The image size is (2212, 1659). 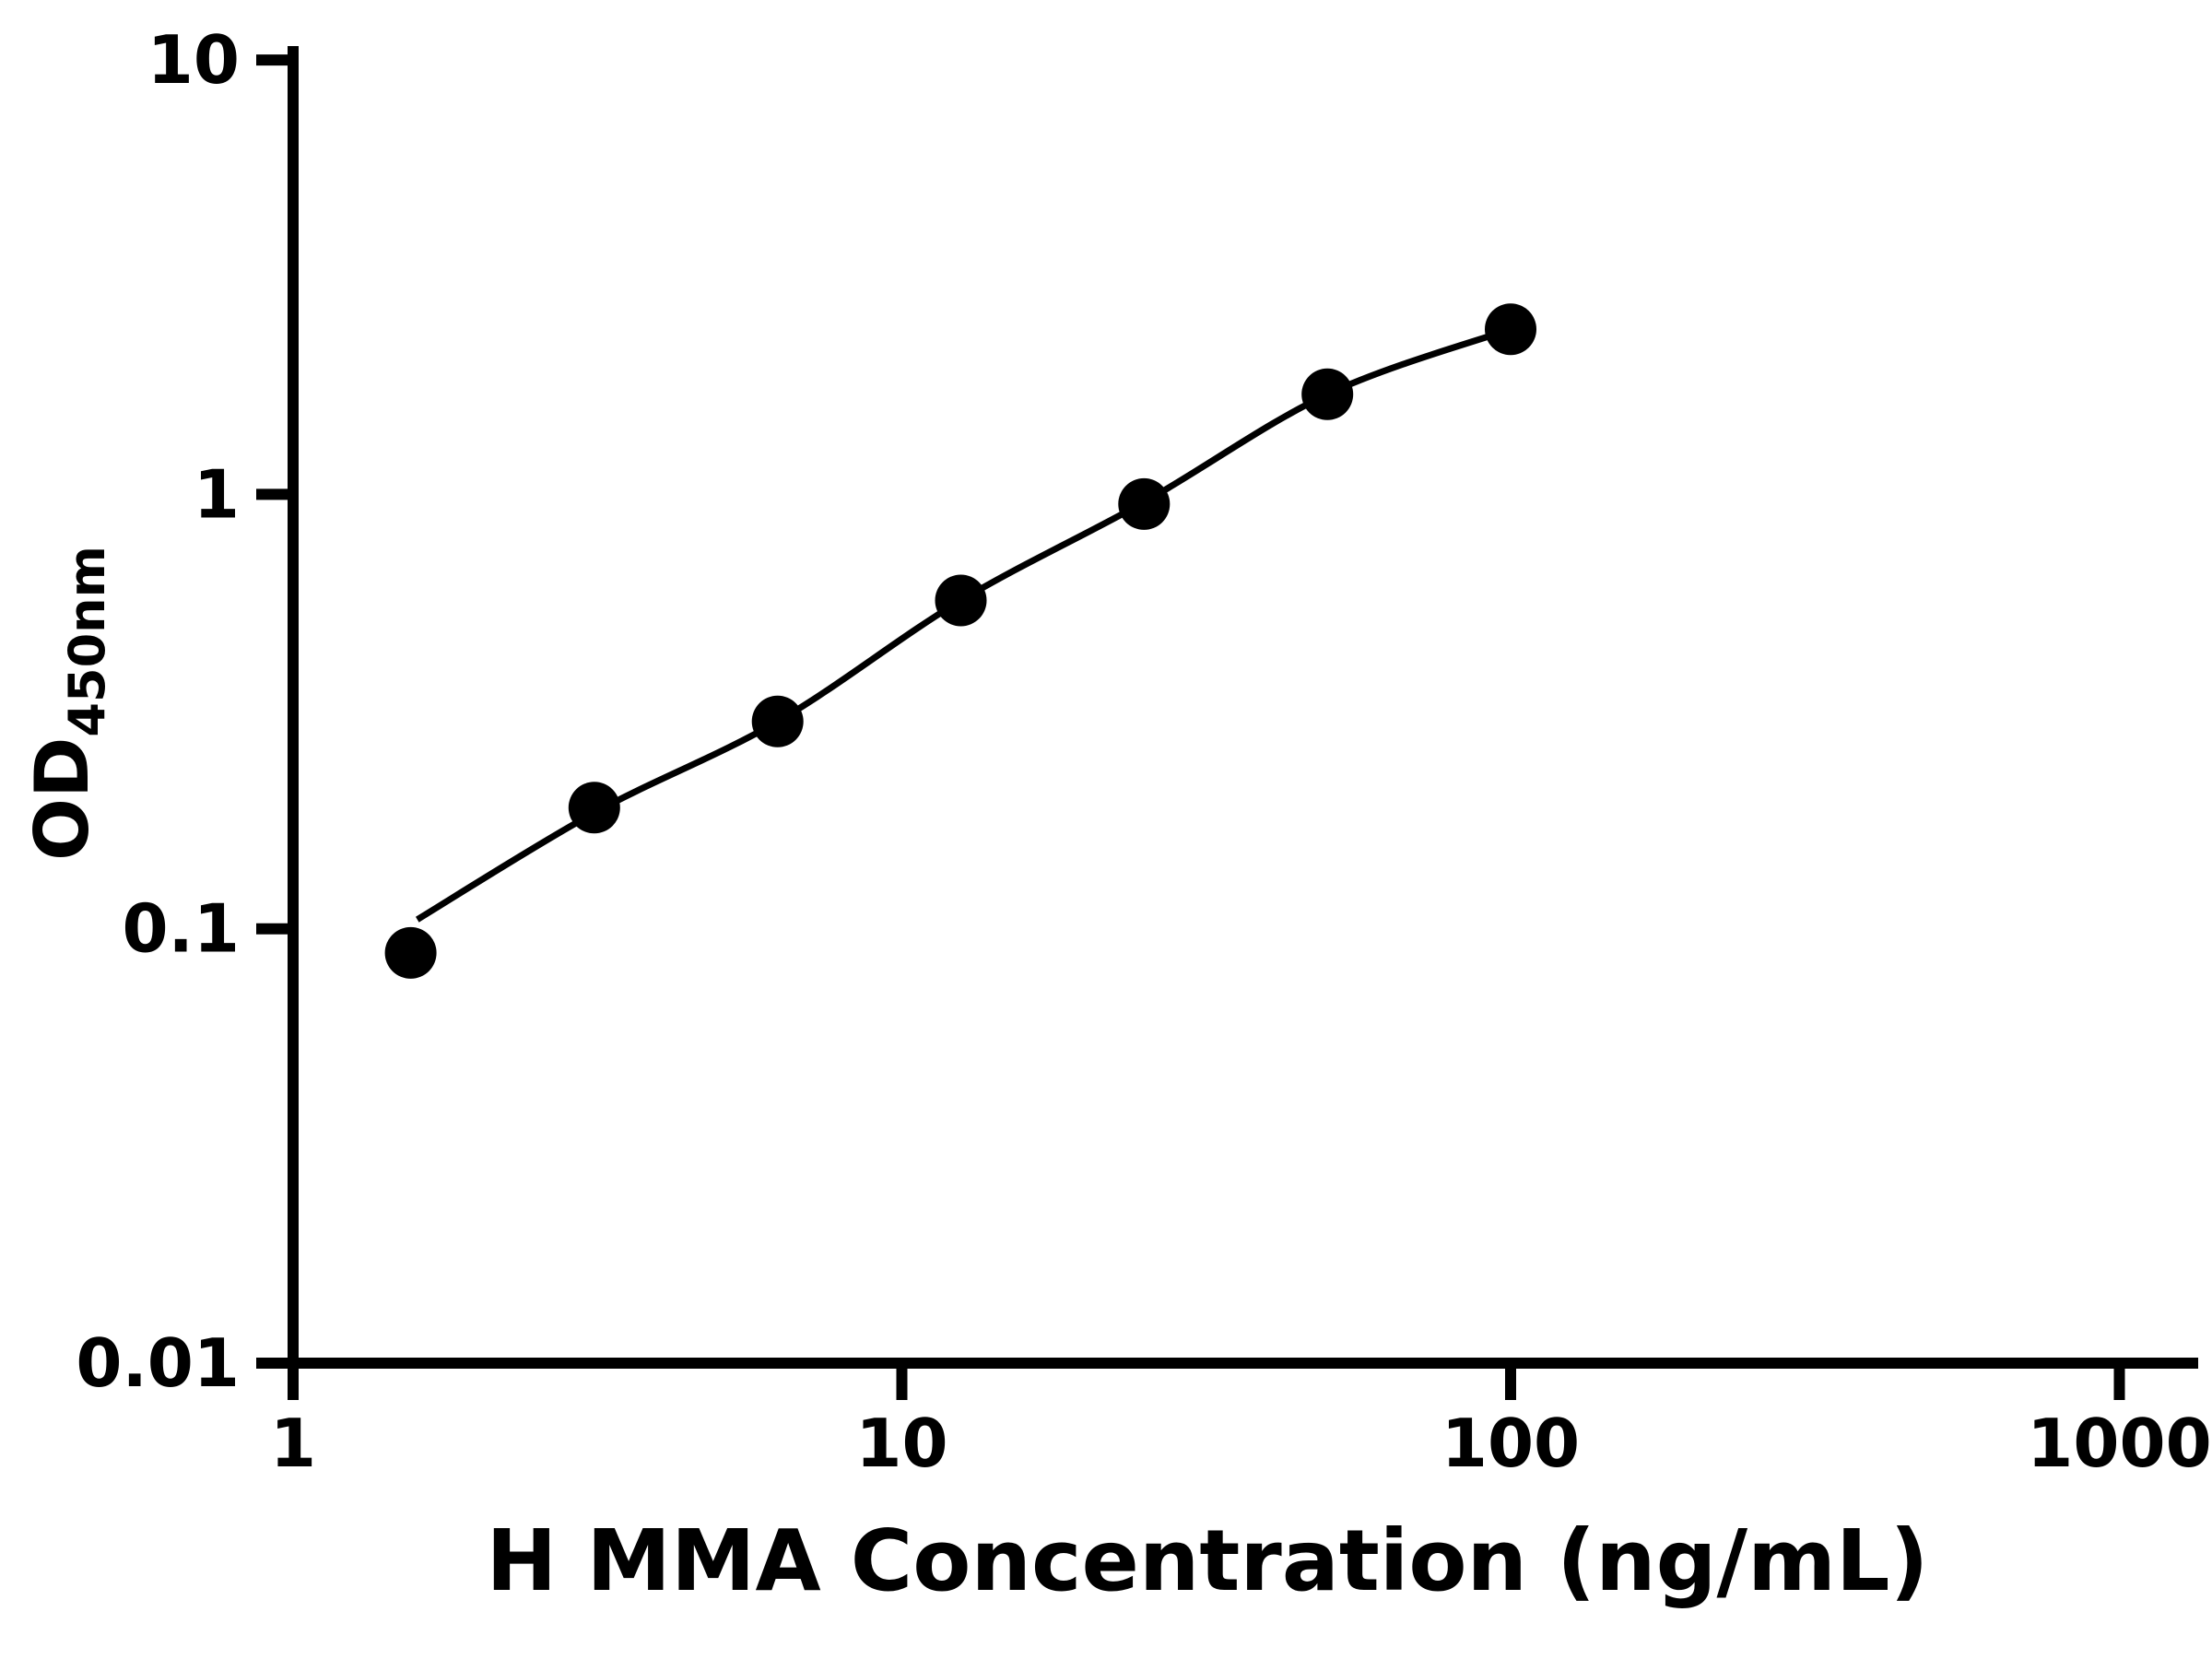 I want to click on x-tick-label: 1000, so click(x=2119, y=1443).